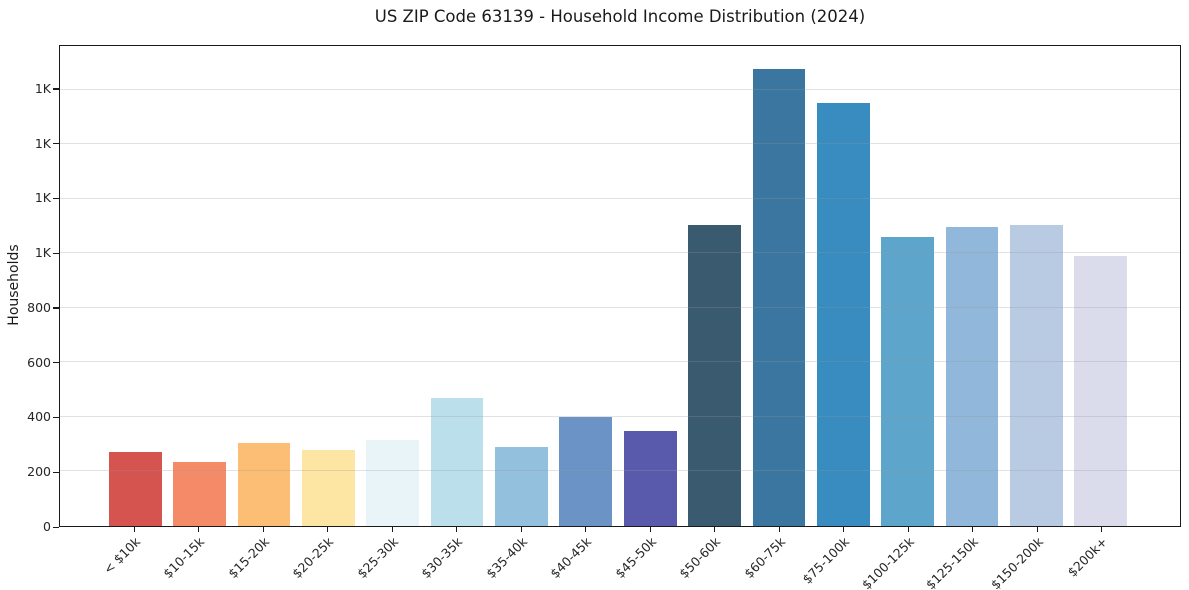 The height and width of the screenshot is (590, 1189). Describe the element at coordinates (521, 486) in the screenshot. I see `bar-$35-40k` at that location.